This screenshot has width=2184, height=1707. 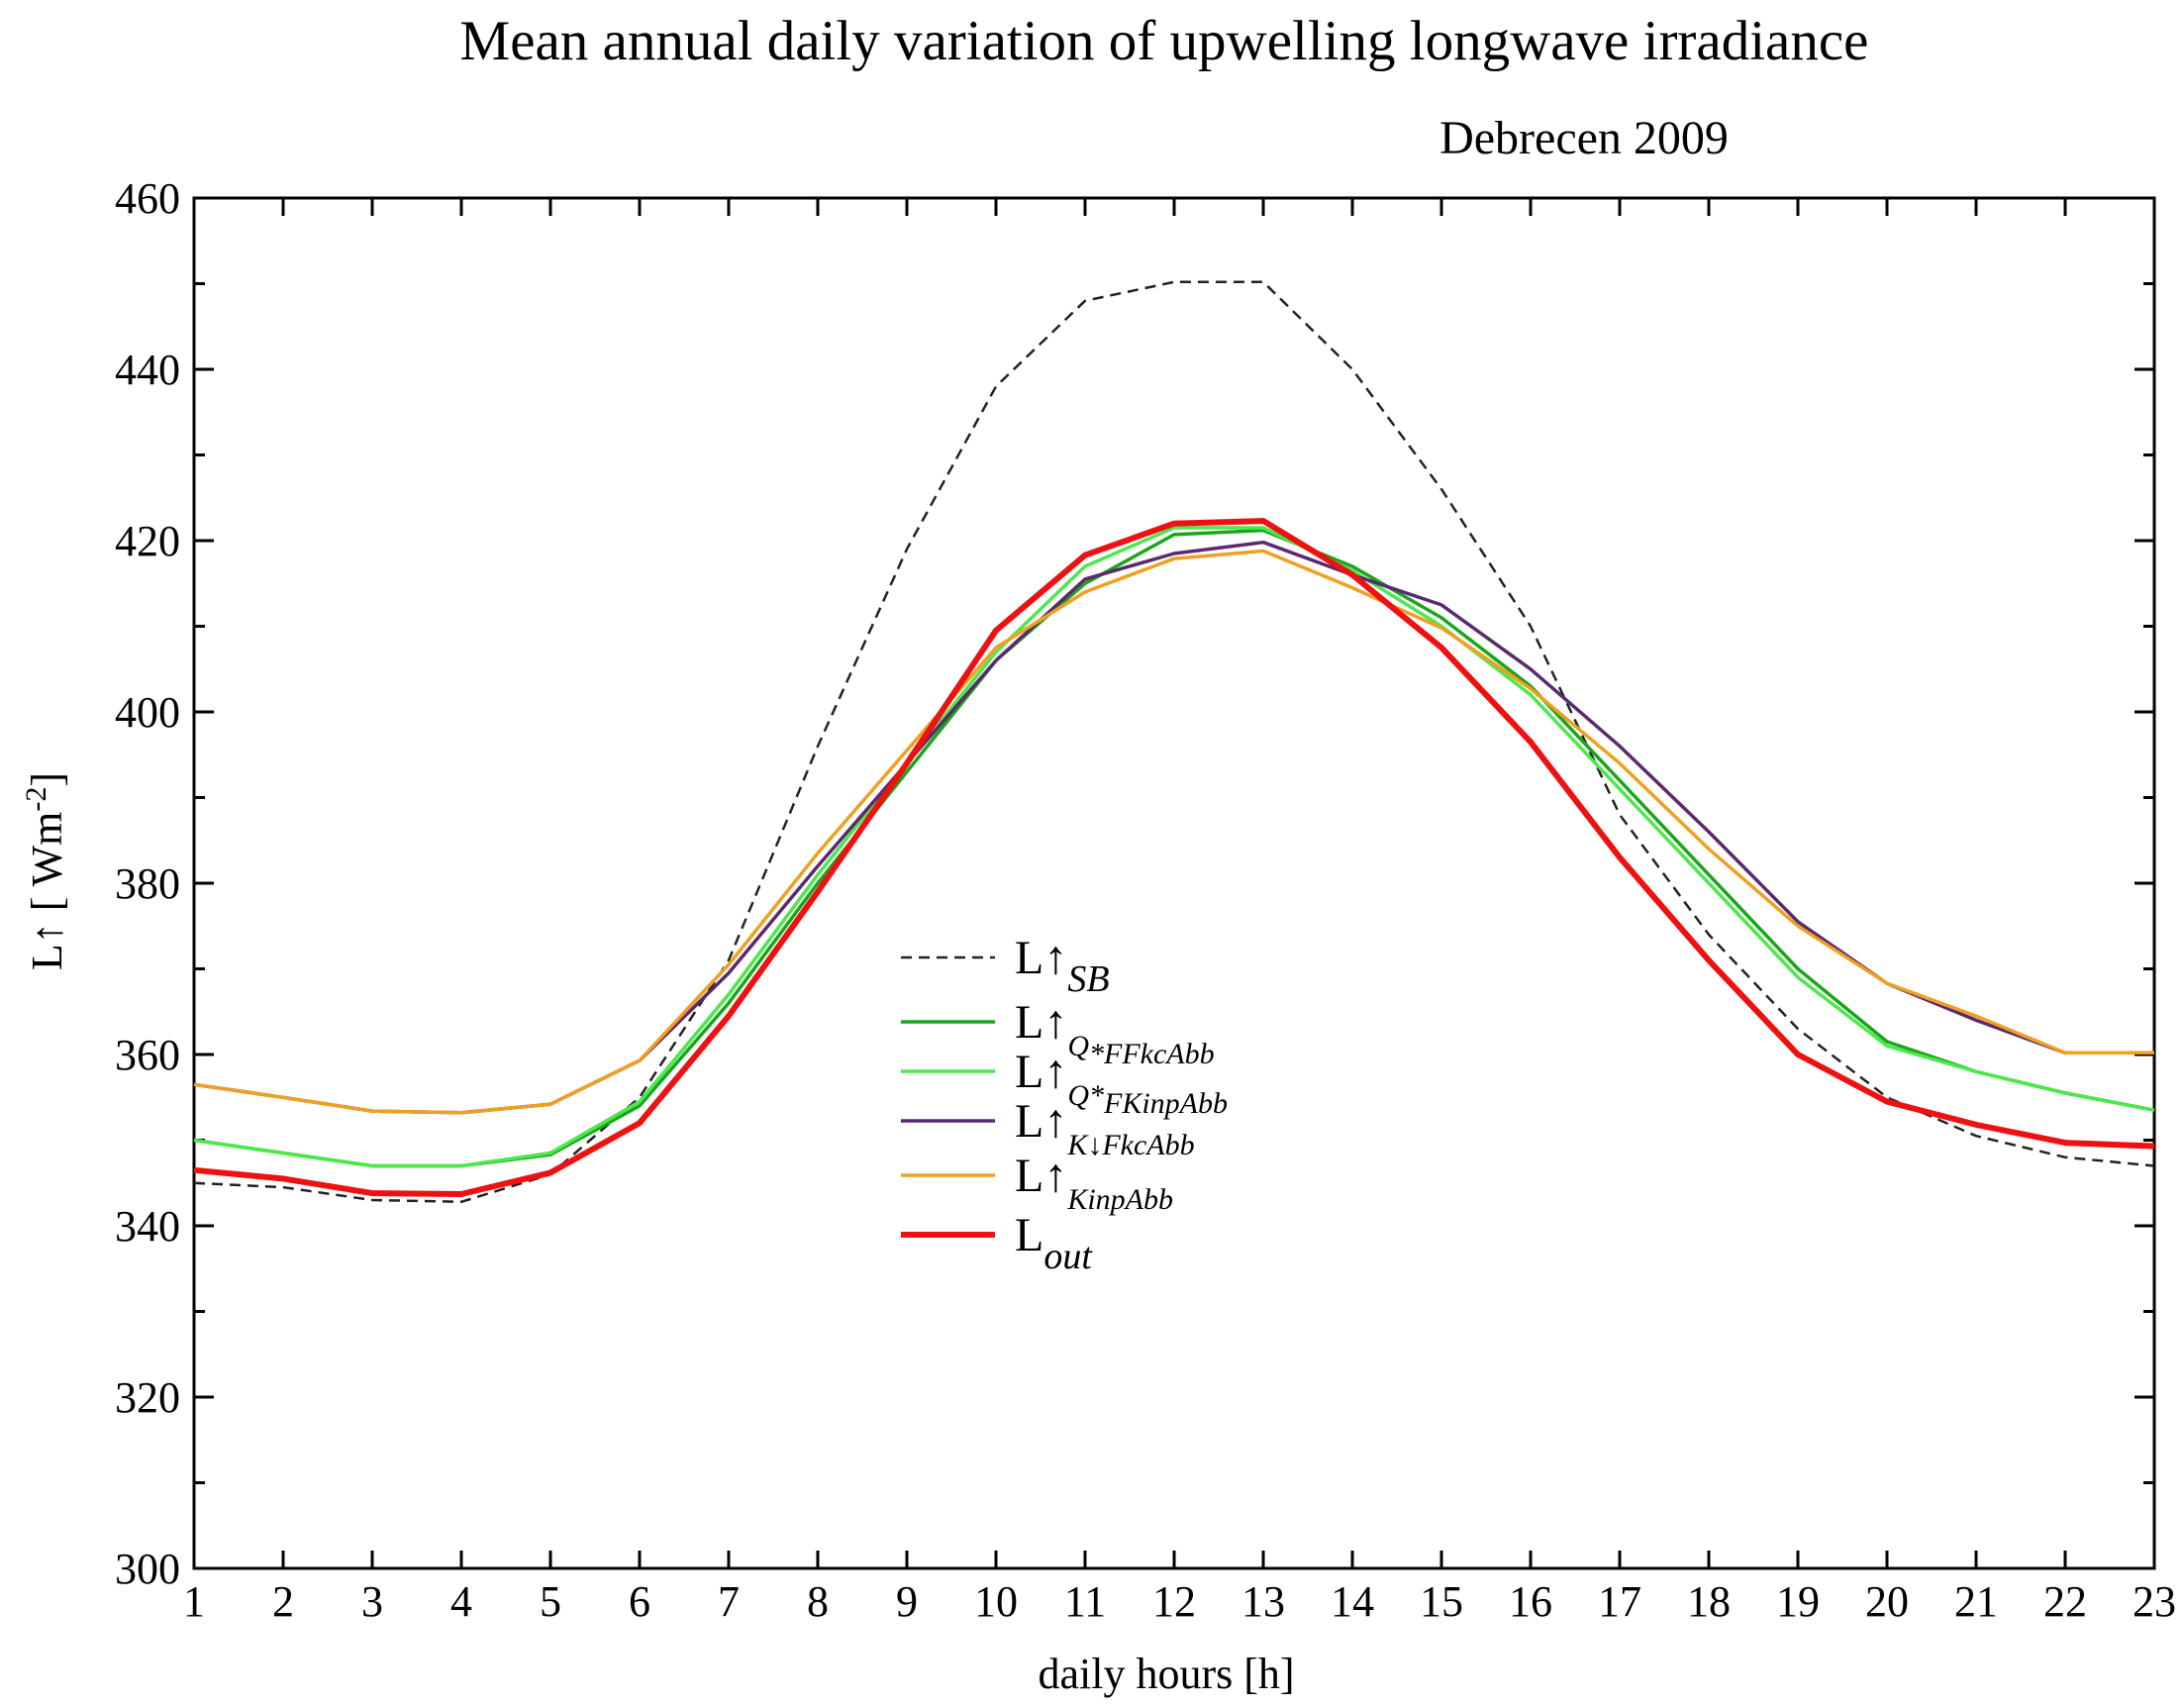 I want to click on x-tick-label: 5, so click(x=550, y=1602).